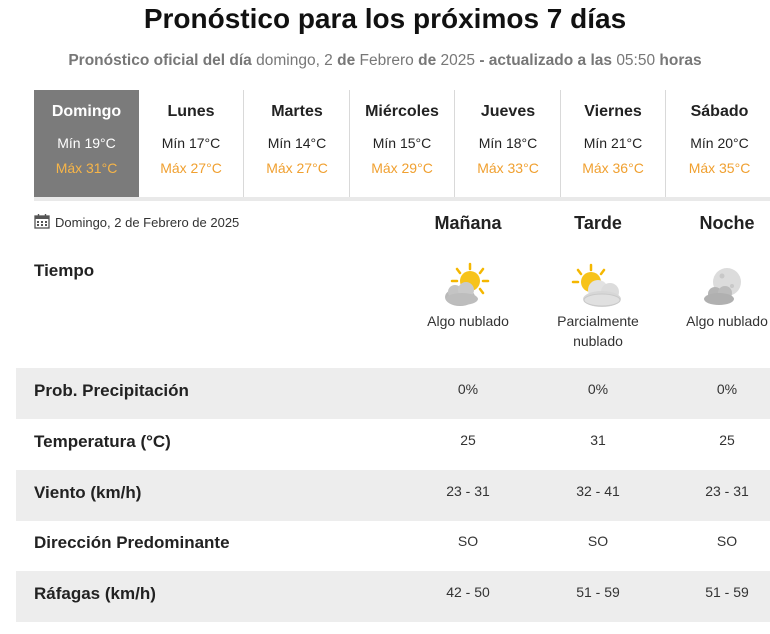 The width and height of the screenshot is (770, 634). I want to click on day-tab-sabado: Sábado Mín 20°C Máx 35°C, so click(718, 143).